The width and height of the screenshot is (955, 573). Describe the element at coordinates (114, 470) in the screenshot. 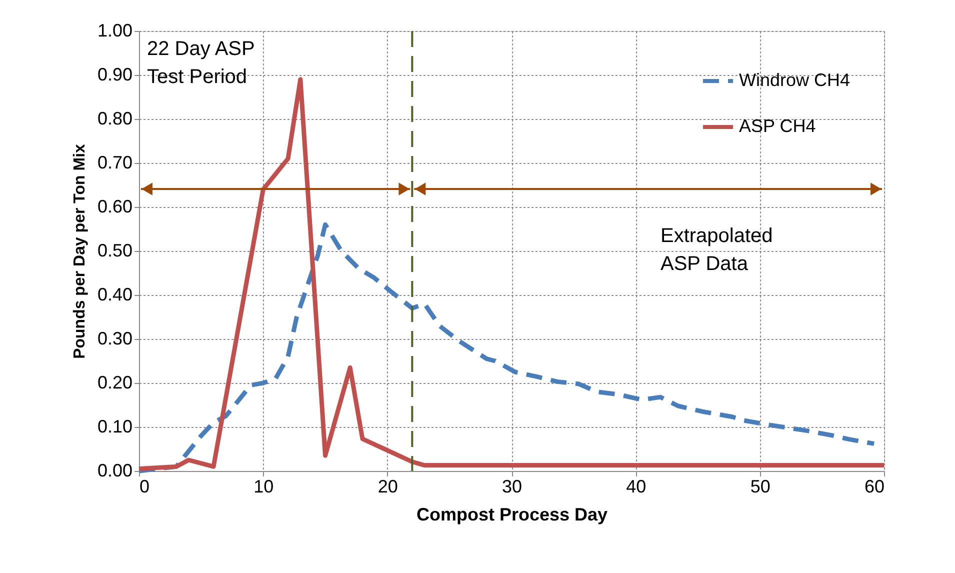

I see `y-tick-label: 0.00` at that location.